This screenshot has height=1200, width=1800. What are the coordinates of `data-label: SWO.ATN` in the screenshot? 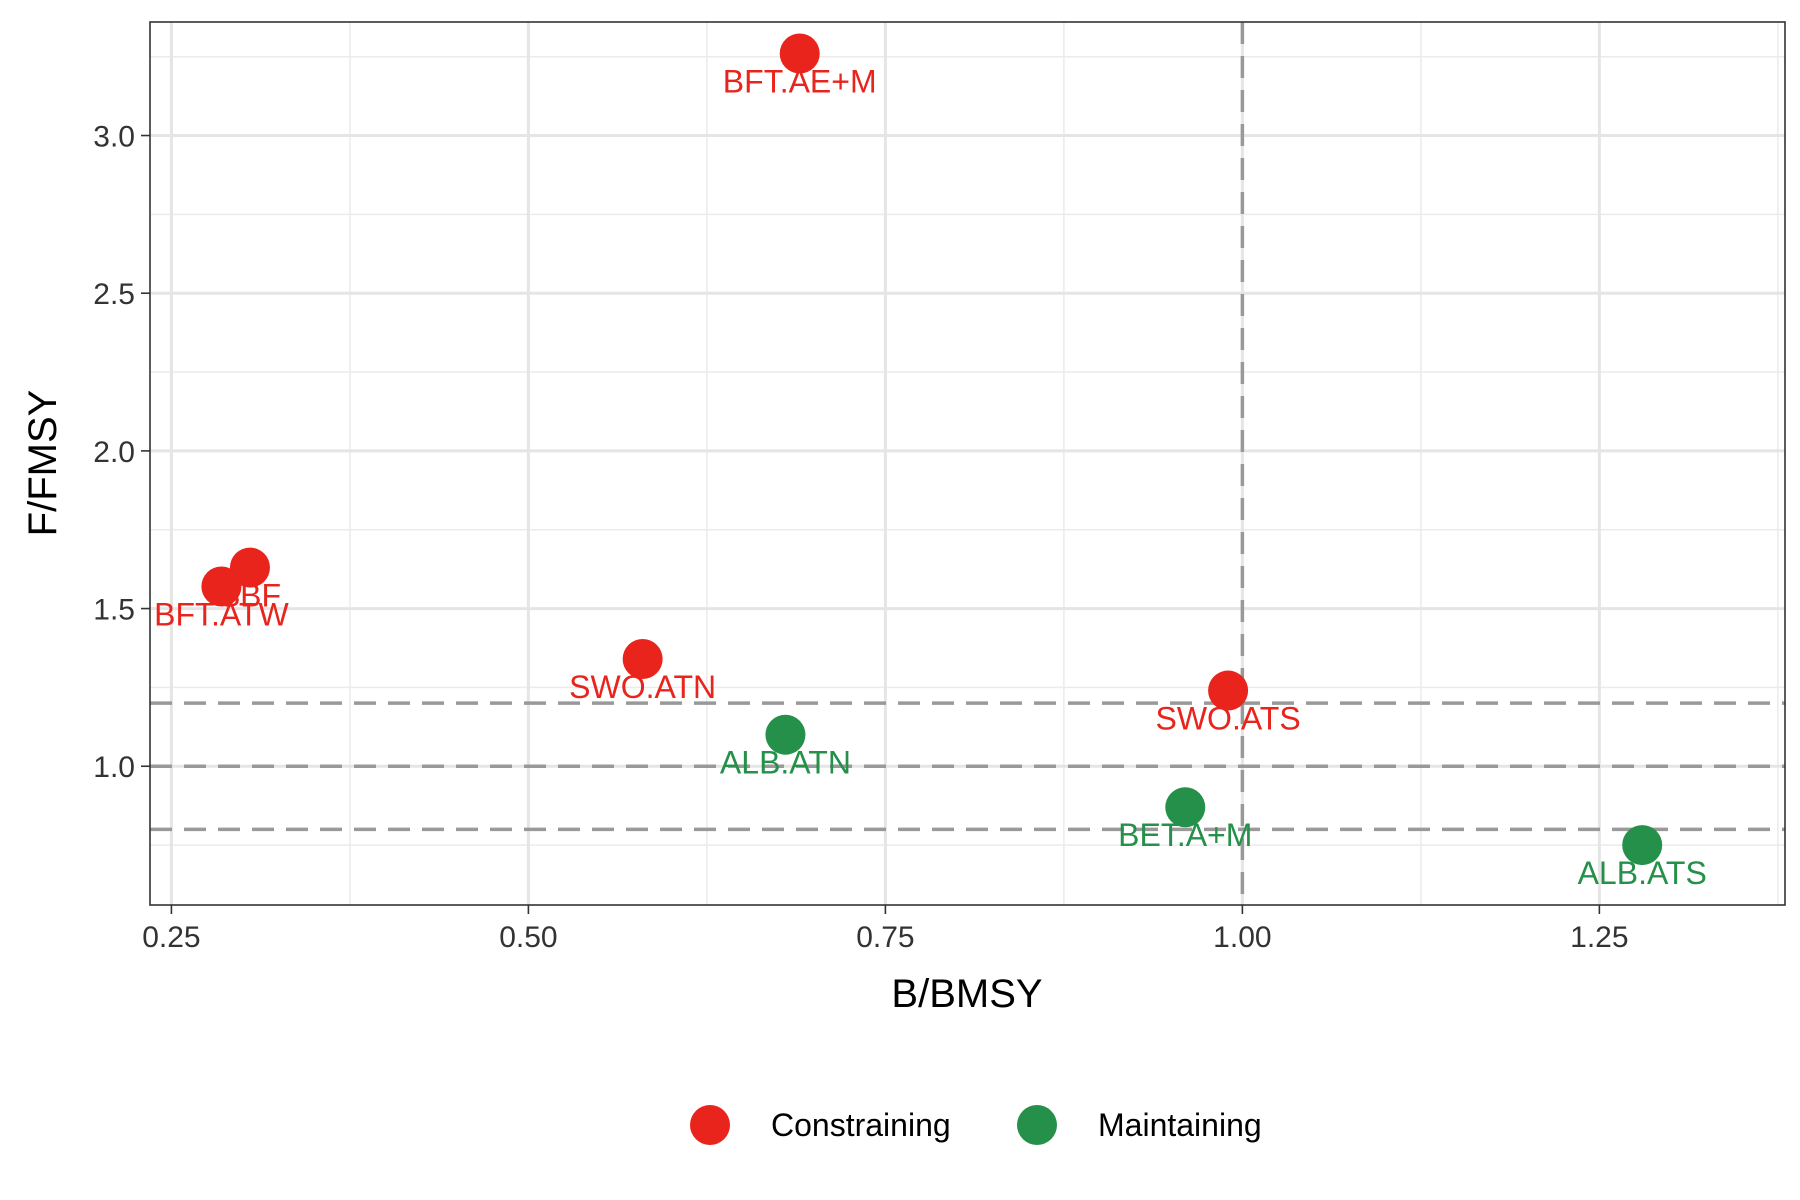 It's located at (642, 687).